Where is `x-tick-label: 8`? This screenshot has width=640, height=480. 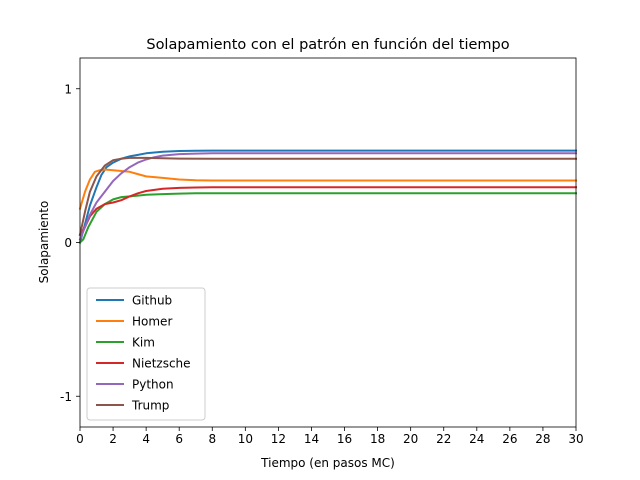 x-tick-label: 8 is located at coordinates (212, 439).